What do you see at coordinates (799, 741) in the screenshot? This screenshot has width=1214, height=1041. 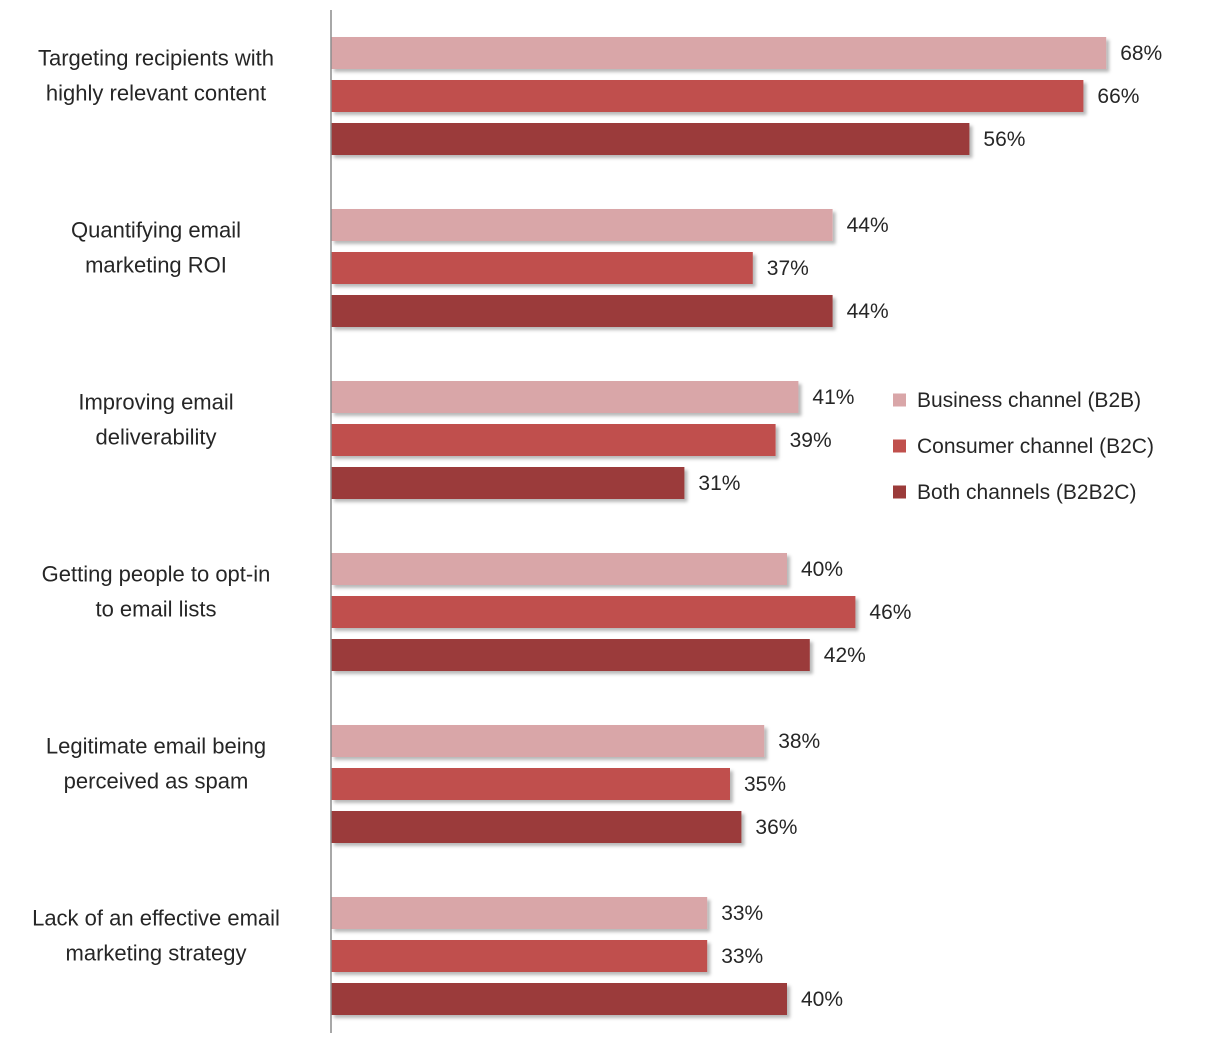 I see `data-label-5-series-1: 38%` at bounding box center [799, 741].